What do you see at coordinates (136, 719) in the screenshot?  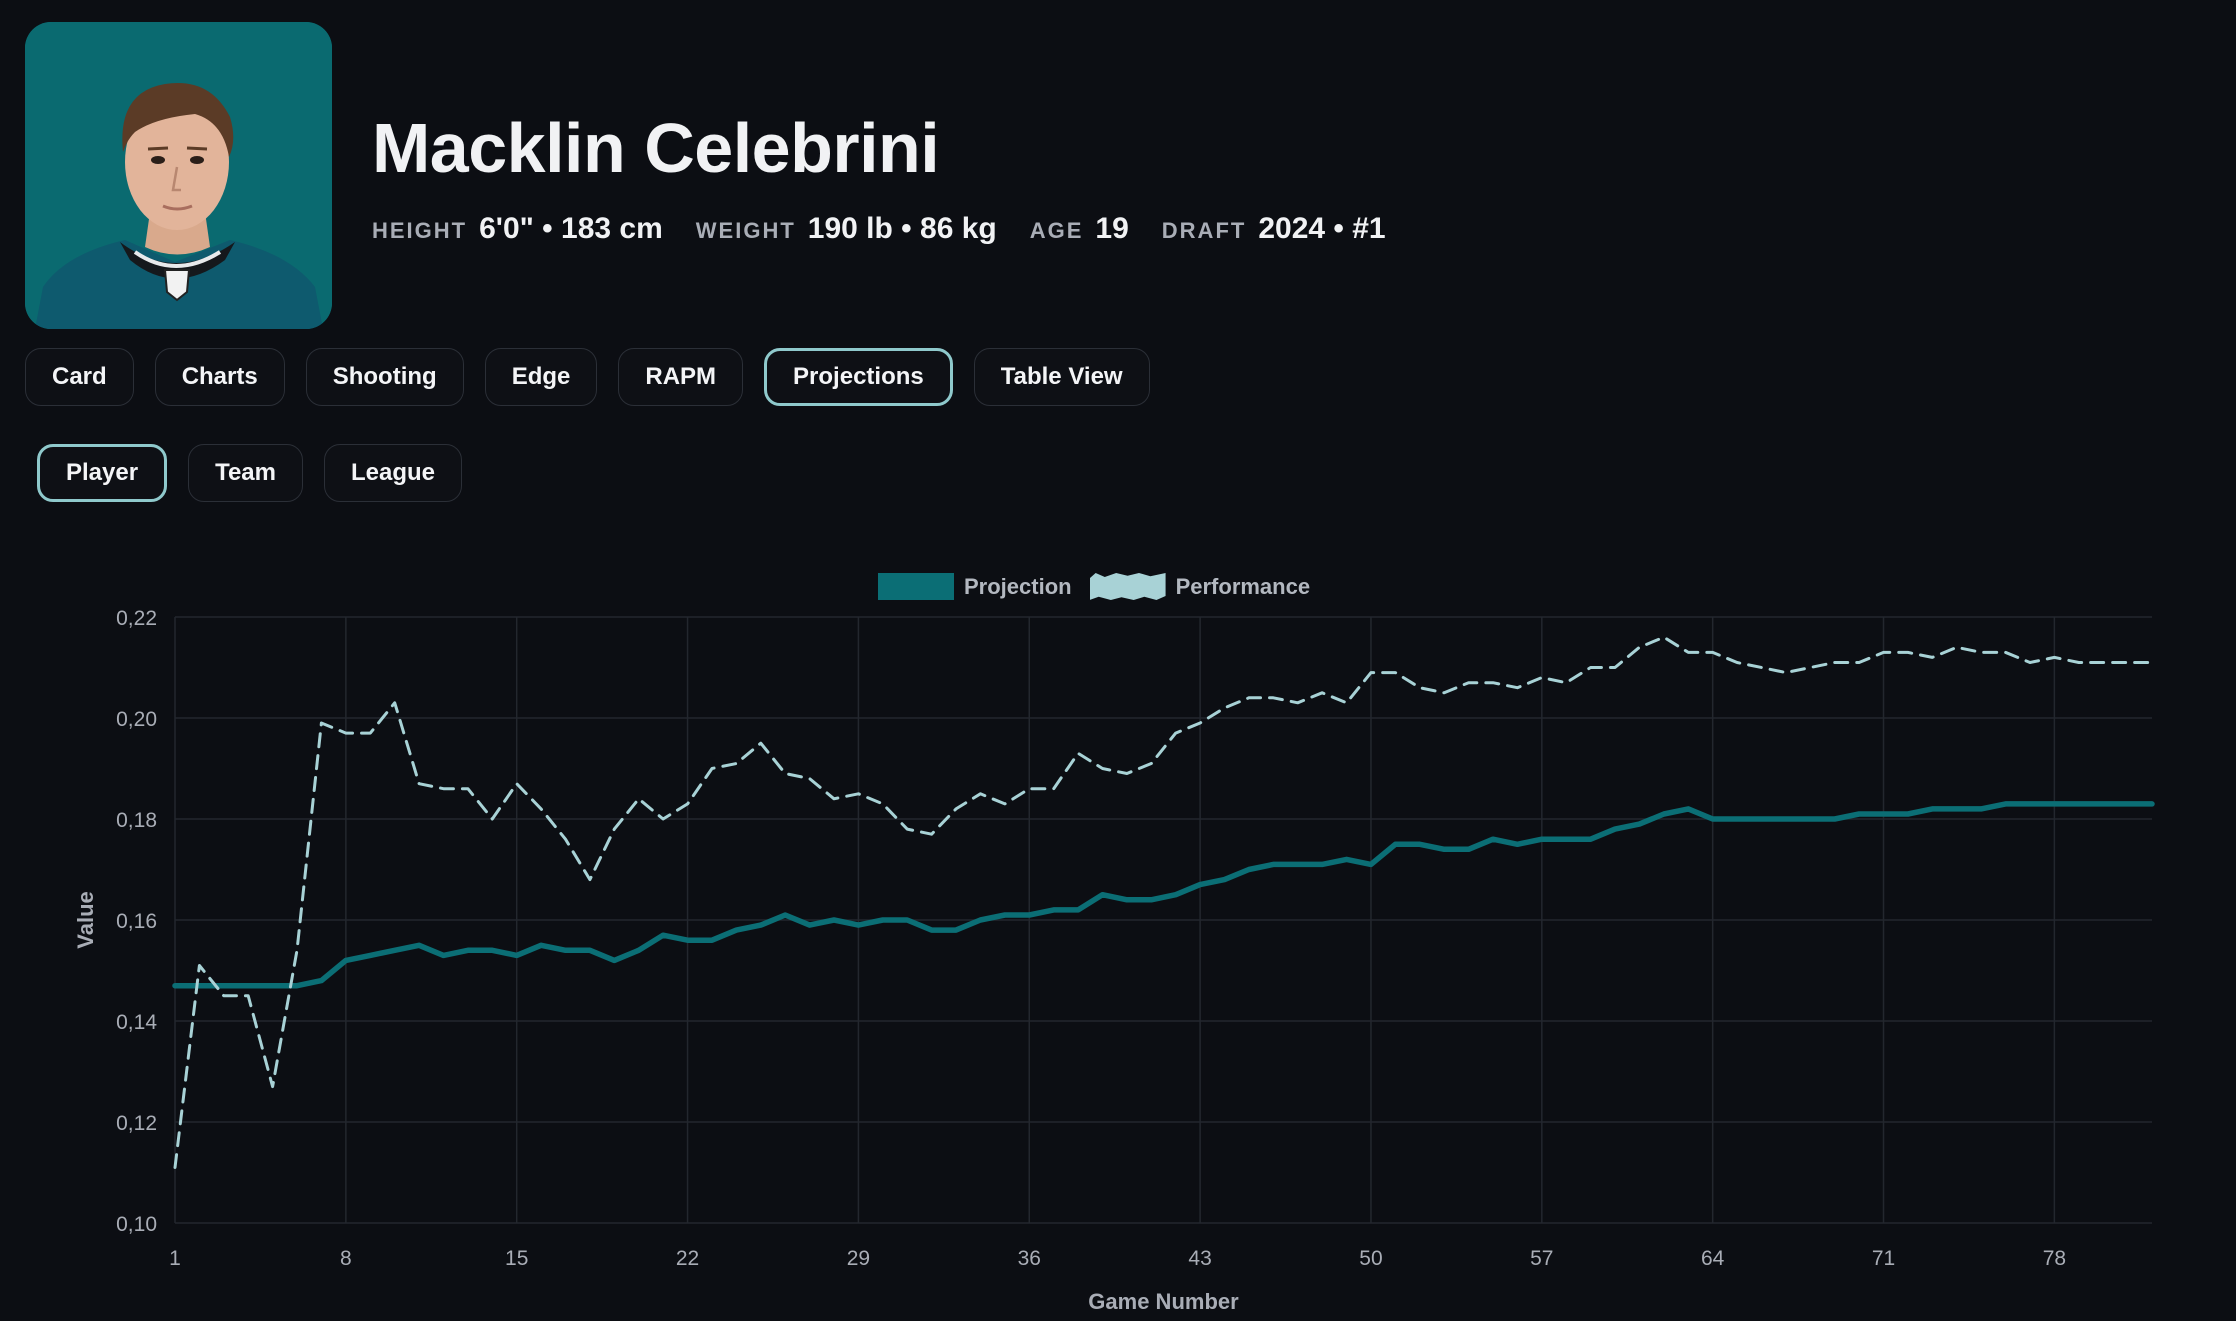 I see `y-tick-label: 0,20` at bounding box center [136, 719].